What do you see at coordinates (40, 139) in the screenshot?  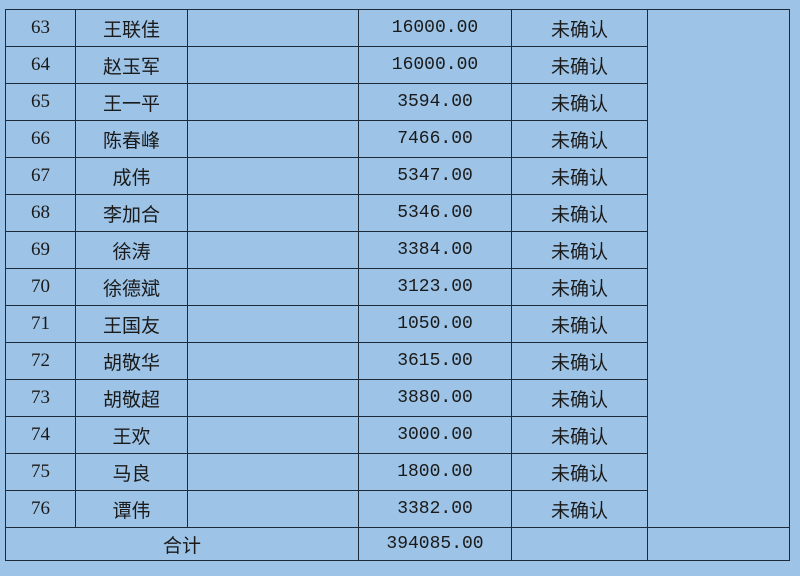 I see `row-number: 66` at bounding box center [40, 139].